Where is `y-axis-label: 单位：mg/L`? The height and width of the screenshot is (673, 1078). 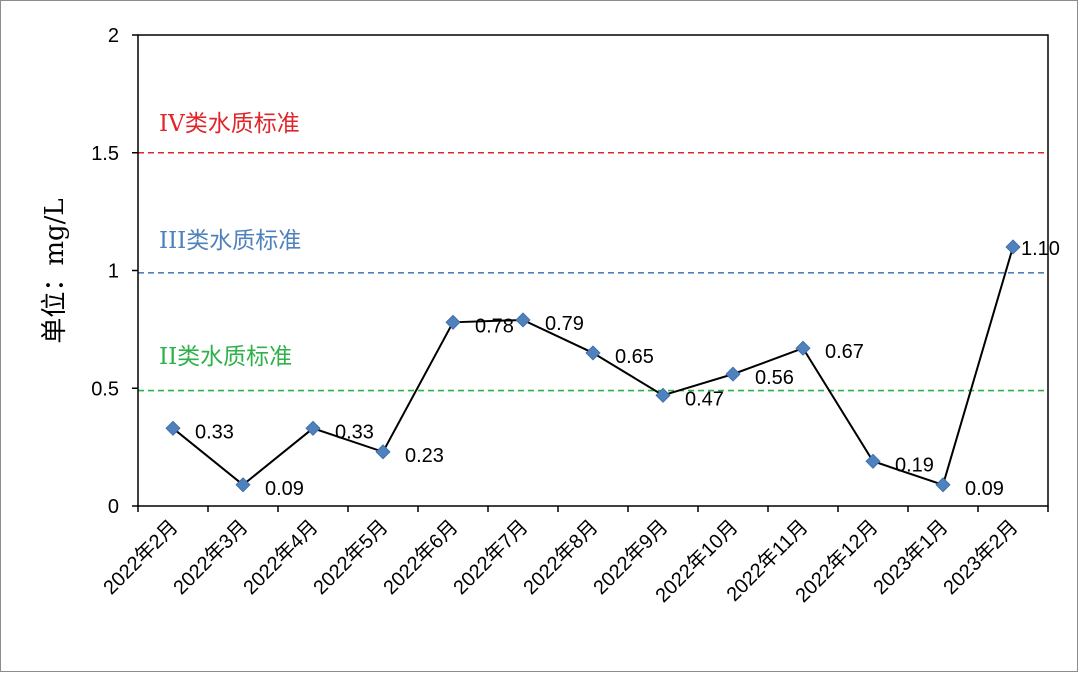 y-axis-label: 单位：mg/L is located at coordinates (55, 270).